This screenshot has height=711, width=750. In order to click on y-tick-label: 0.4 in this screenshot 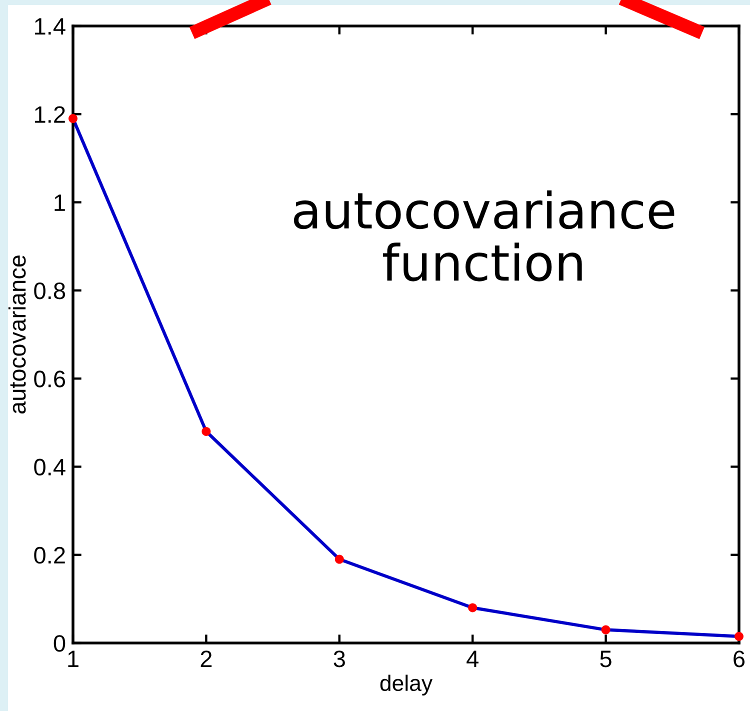, I will do `click(50, 467)`.